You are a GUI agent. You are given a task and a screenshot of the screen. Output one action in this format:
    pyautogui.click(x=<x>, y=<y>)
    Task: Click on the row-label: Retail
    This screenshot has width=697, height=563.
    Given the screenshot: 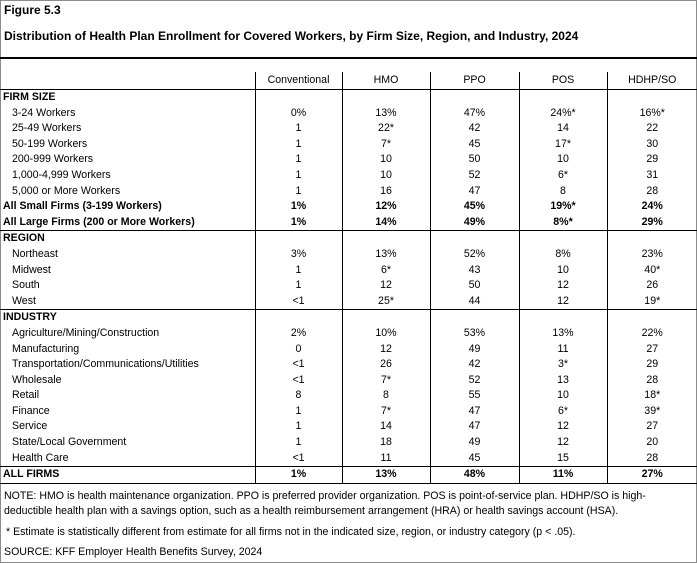 What is the action you would take?
    pyautogui.click(x=26, y=395)
    